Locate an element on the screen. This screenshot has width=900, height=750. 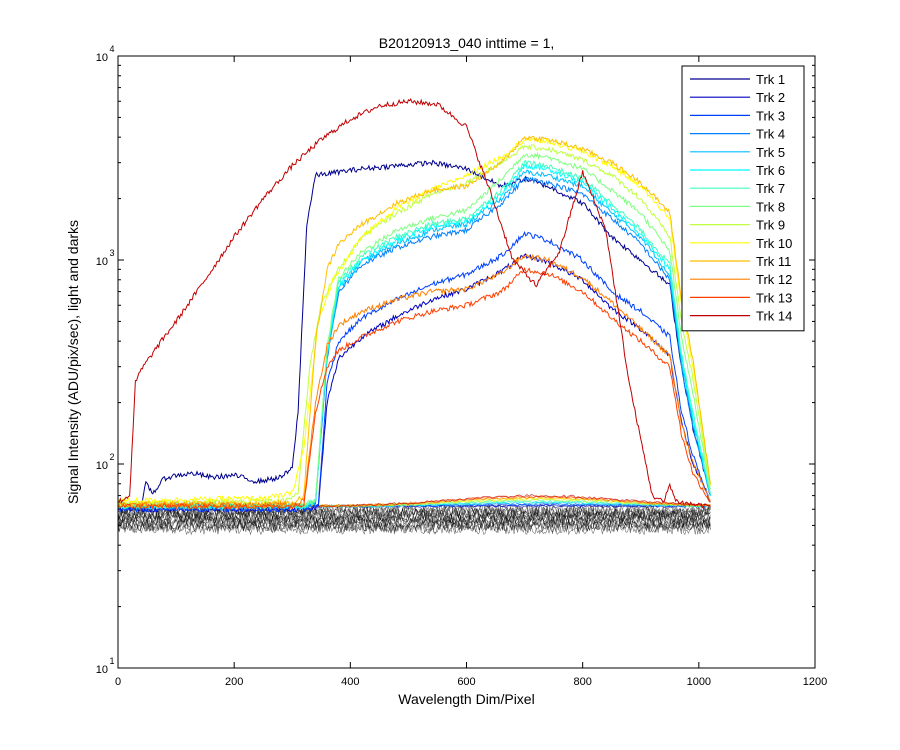
y-tick-exponent: 4 is located at coordinates (111, 49).